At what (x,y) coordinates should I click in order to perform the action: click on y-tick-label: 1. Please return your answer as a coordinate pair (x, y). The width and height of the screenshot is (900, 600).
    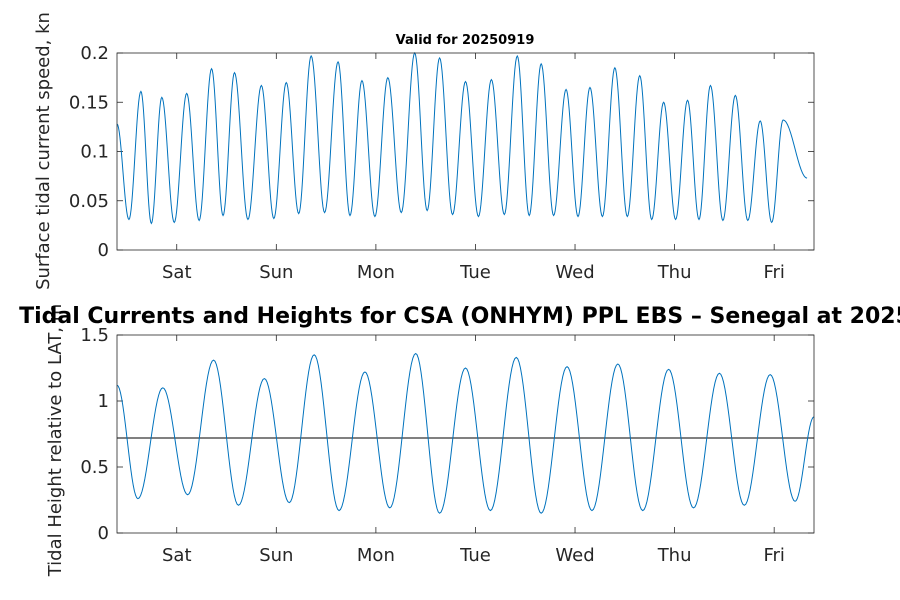
    Looking at the image, I should click on (103, 401).